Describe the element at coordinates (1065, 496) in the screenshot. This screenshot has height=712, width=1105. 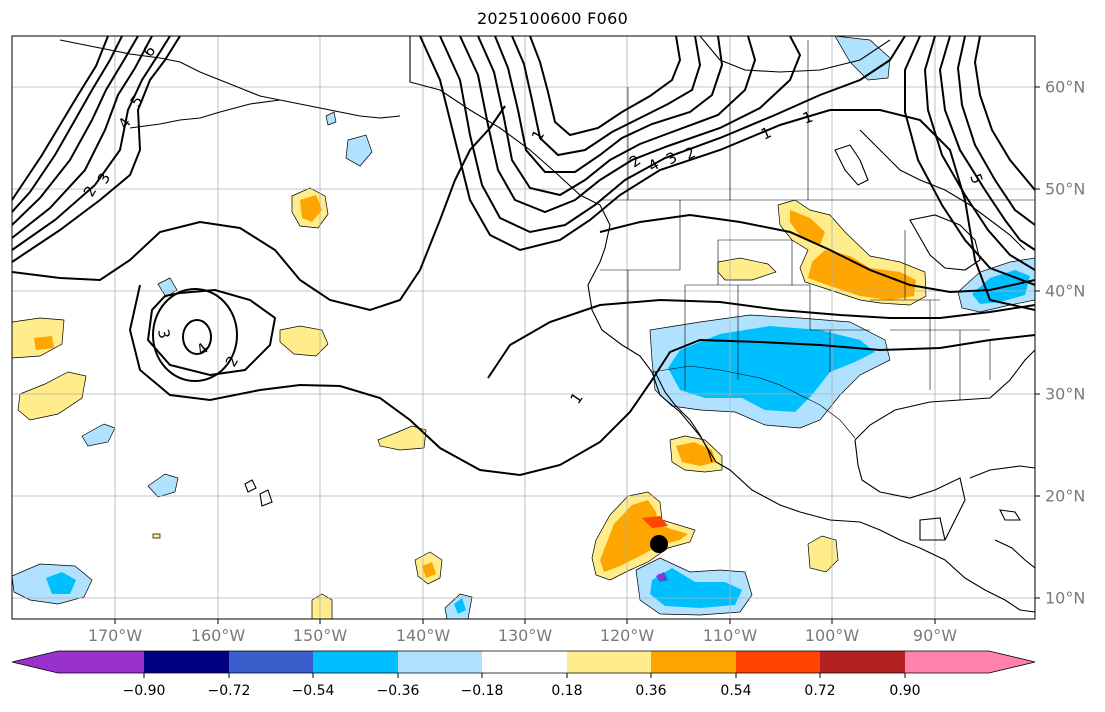
I see `latitude-label: 20°N` at that location.